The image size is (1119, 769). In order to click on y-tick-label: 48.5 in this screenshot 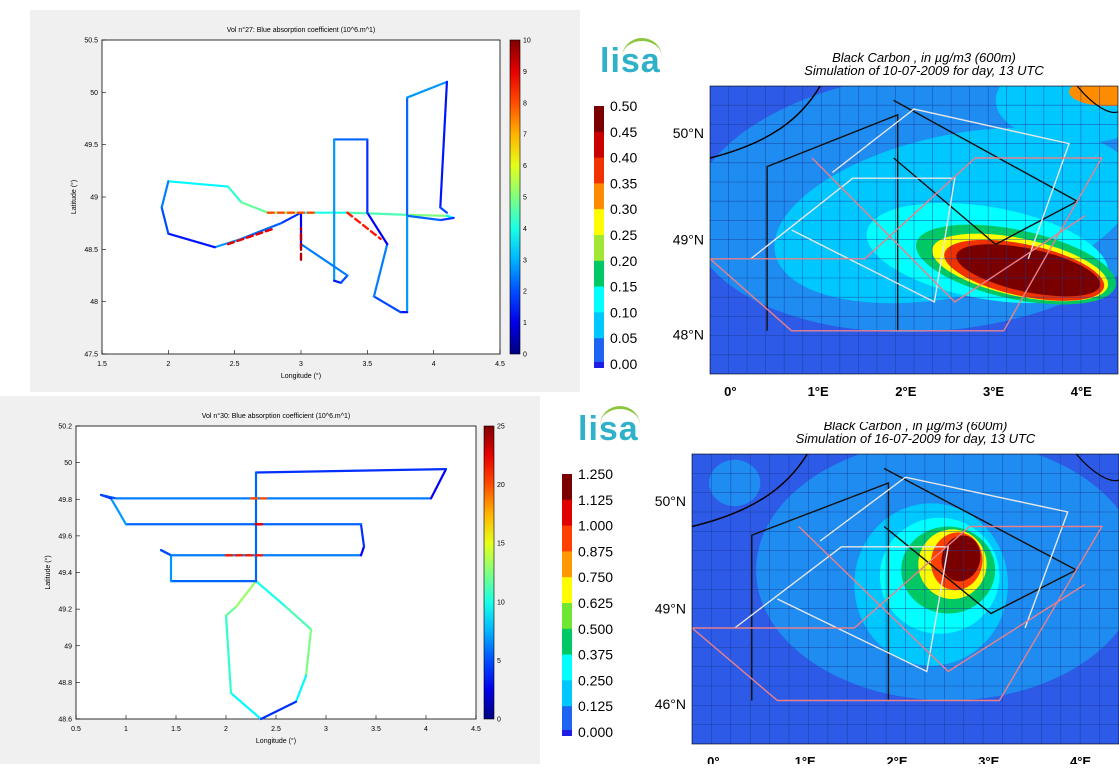, I will do `click(91, 250)`.